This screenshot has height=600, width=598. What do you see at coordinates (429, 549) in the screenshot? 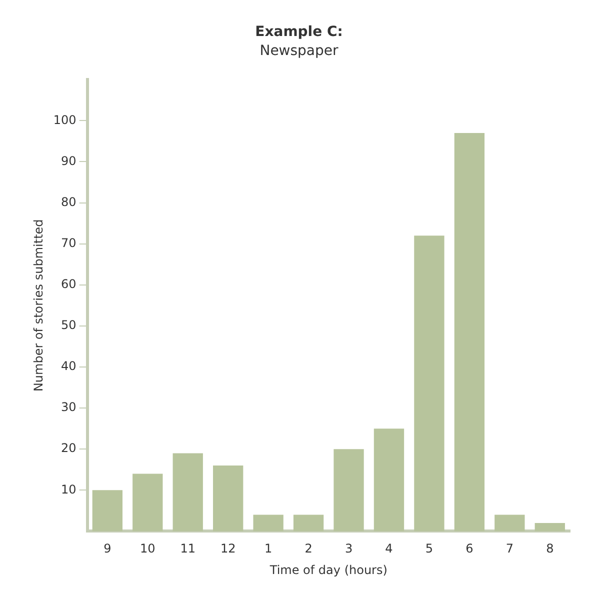
I see `x-tick-label: 5` at bounding box center [429, 549].